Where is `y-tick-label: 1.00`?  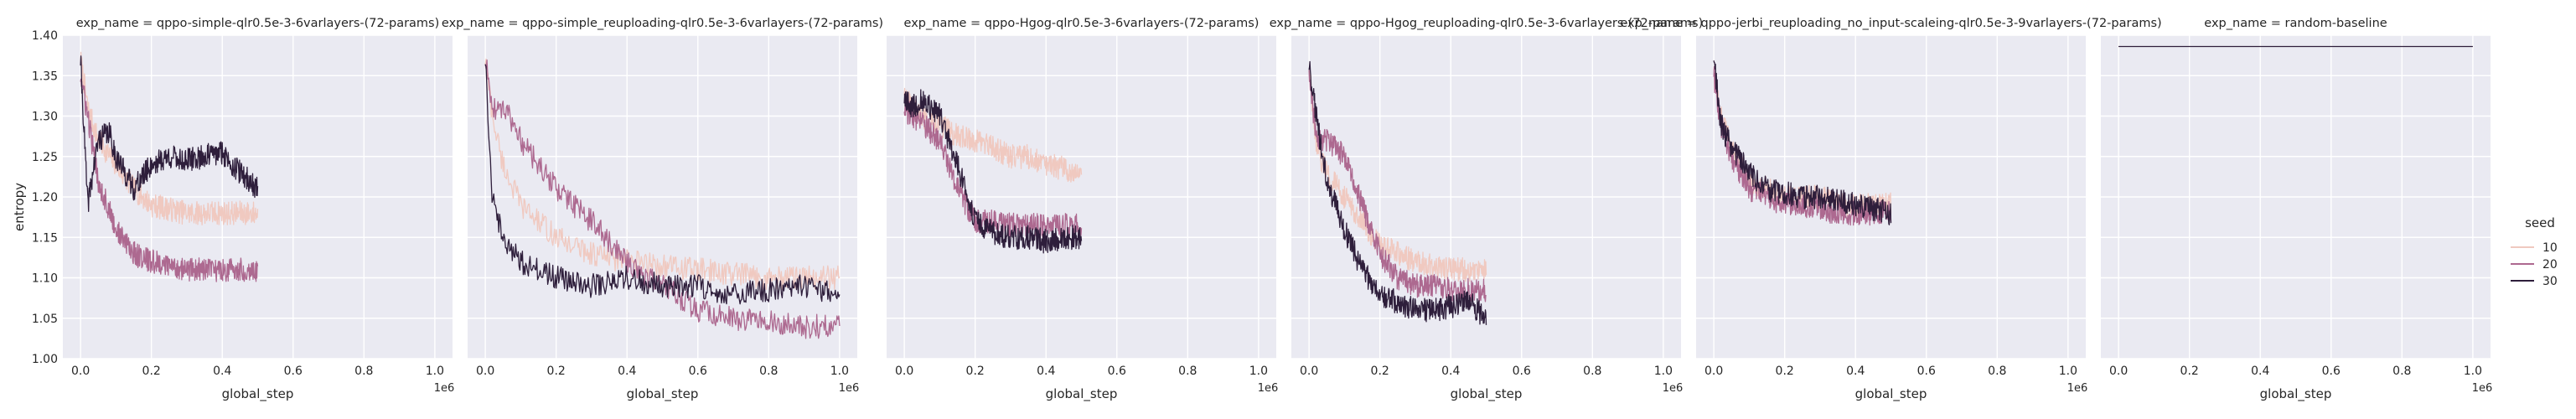
y-tick-label: 1.00 is located at coordinates (45, 359).